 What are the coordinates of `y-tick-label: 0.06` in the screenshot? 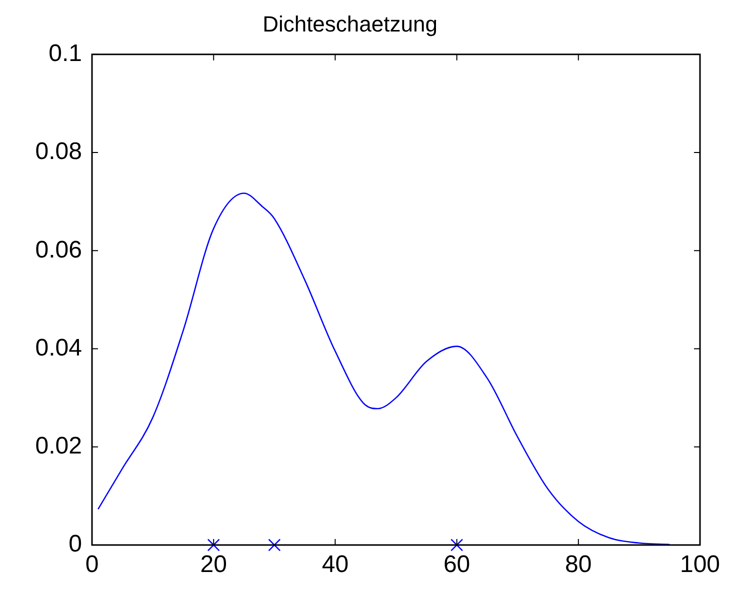 It's located at (58, 250).